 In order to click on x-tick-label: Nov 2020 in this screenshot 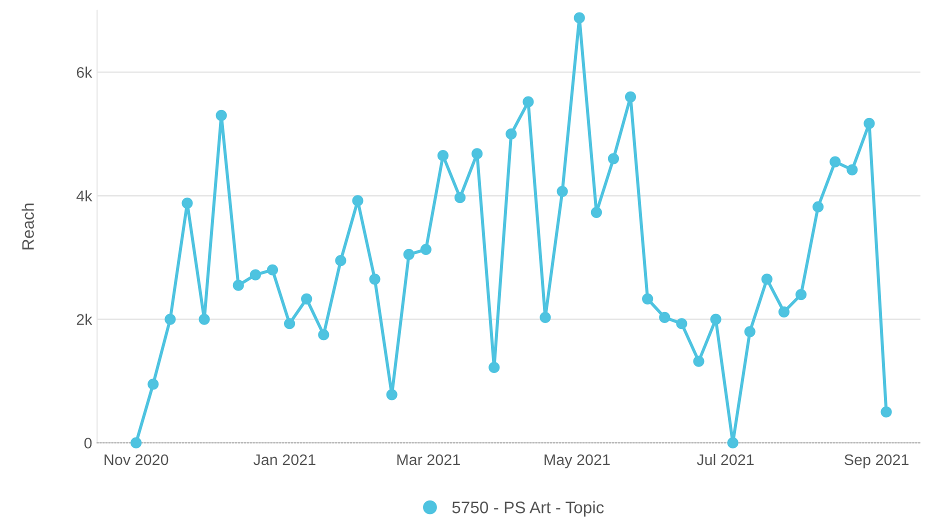, I will do `click(136, 460)`.